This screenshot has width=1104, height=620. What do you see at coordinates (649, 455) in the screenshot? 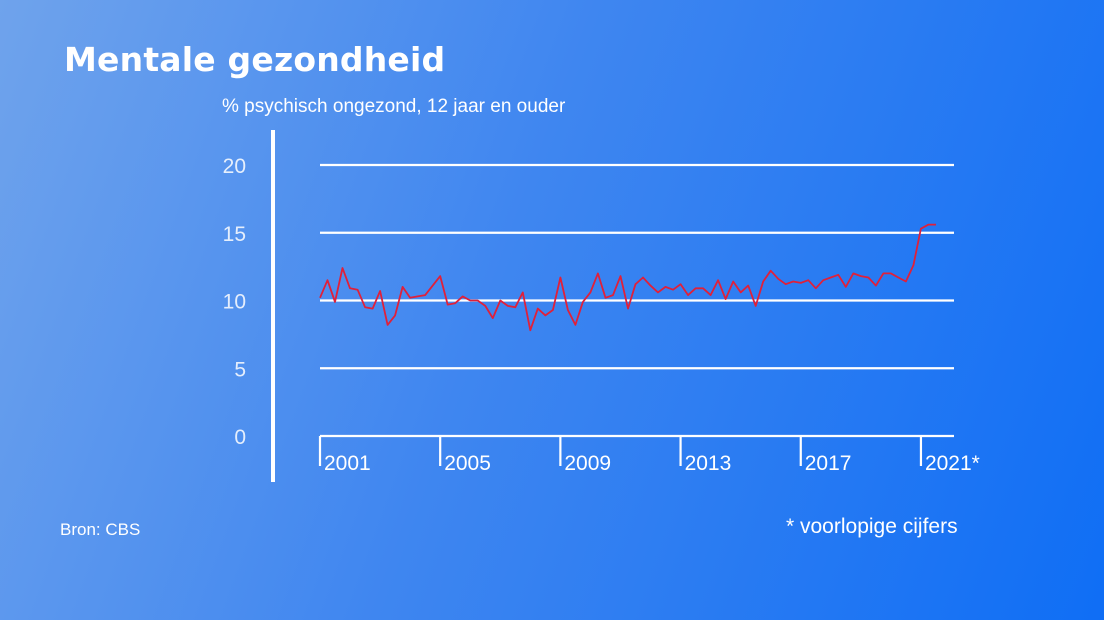
I see `x-axis-ticks: 2001 2005 2009 2013 2017 2021*` at bounding box center [649, 455].